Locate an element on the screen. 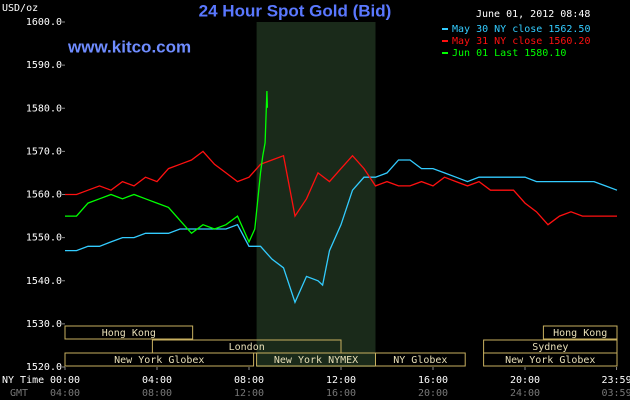  x-tick-label: 00:00 is located at coordinates (65, 380).